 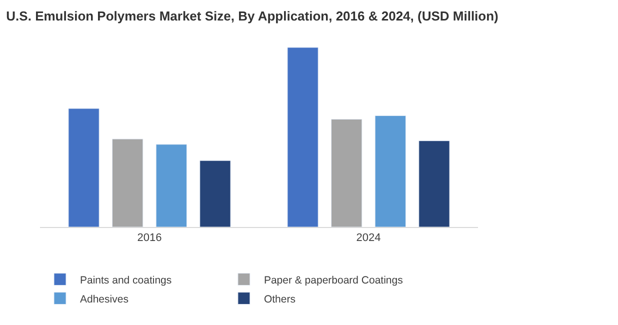 I want to click on legend-label: Others, so click(x=280, y=299).